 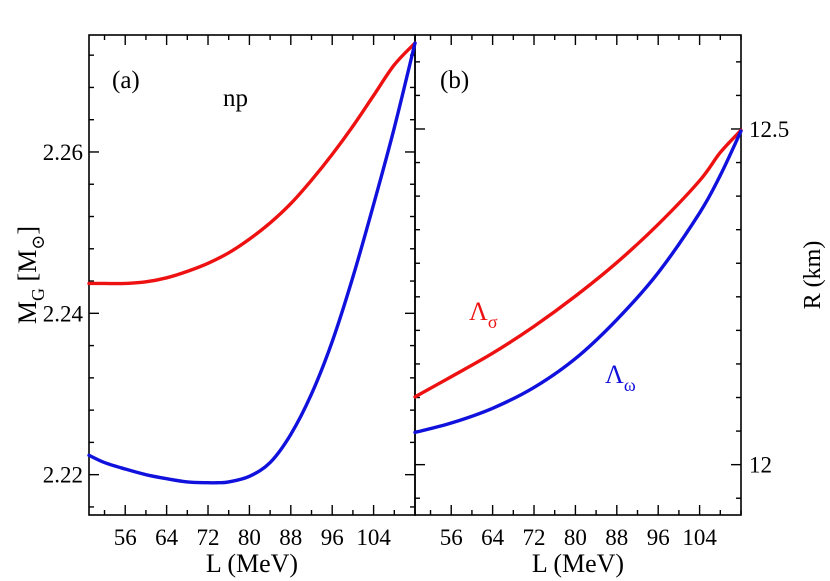 What do you see at coordinates (454, 80) in the screenshot?
I see `panel-b-label: (b)` at bounding box center [454, 80].